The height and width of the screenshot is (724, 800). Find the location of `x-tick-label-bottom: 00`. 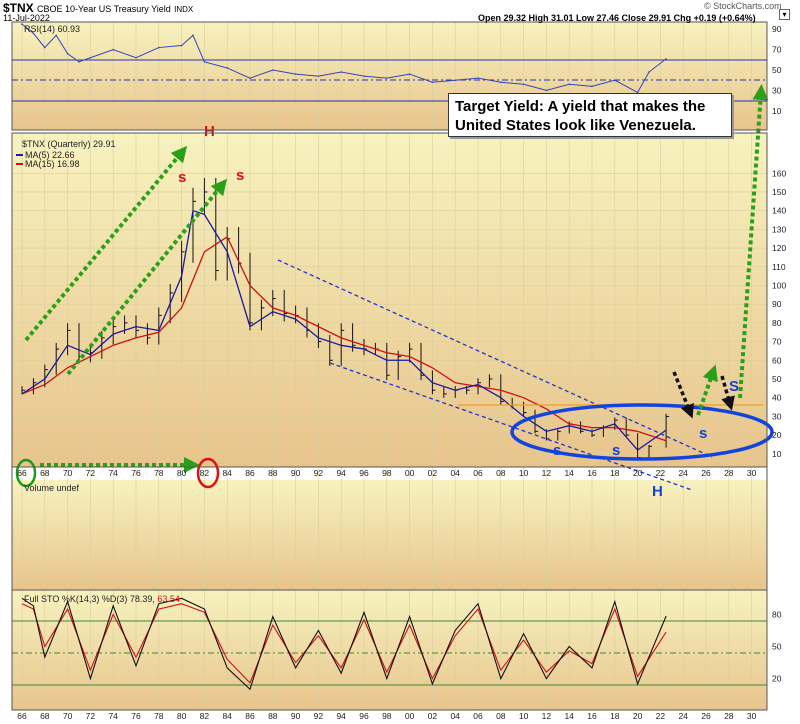

x-tick-label-bottom: 00 is located at coordinates (410, 716).